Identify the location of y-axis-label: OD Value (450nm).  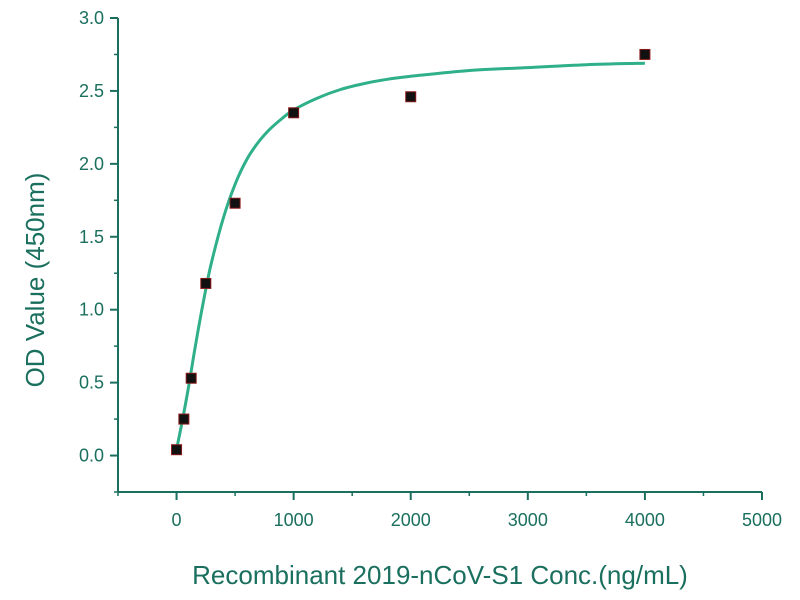
(35, 280).